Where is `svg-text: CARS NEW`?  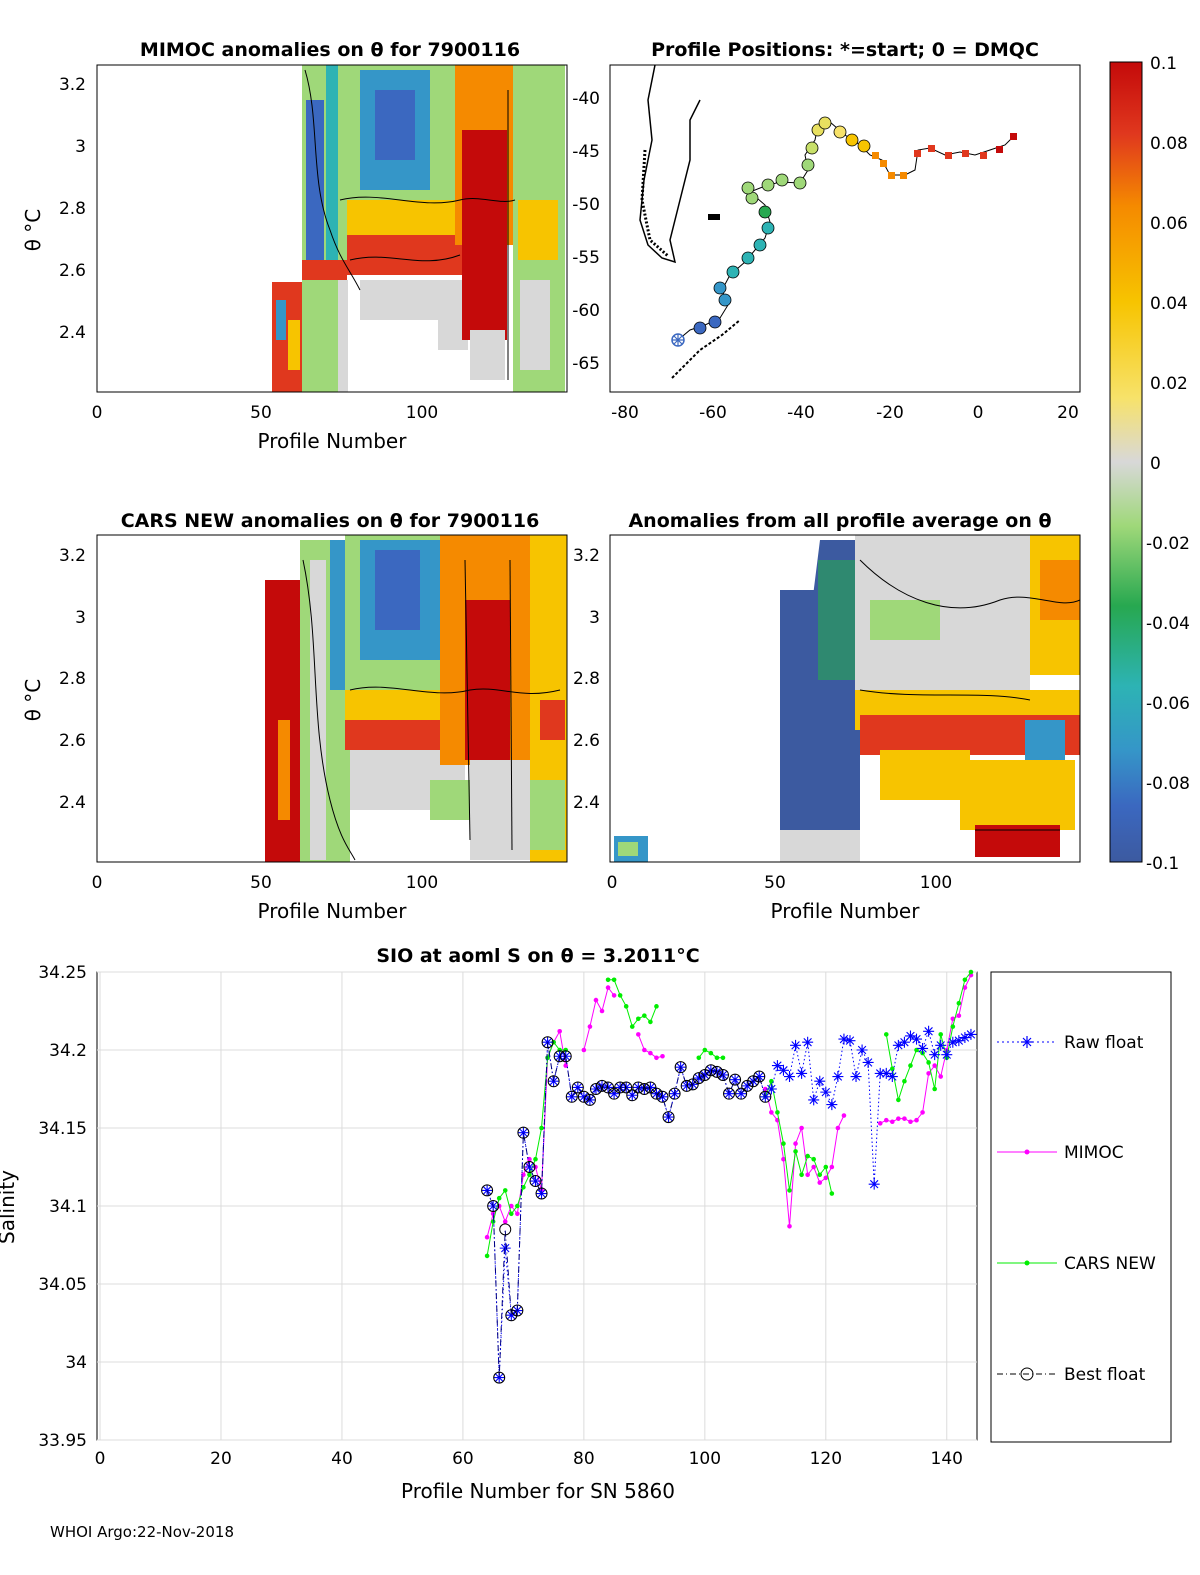
svg-text: CARS NEW is located at coordinates (1110, 1264).